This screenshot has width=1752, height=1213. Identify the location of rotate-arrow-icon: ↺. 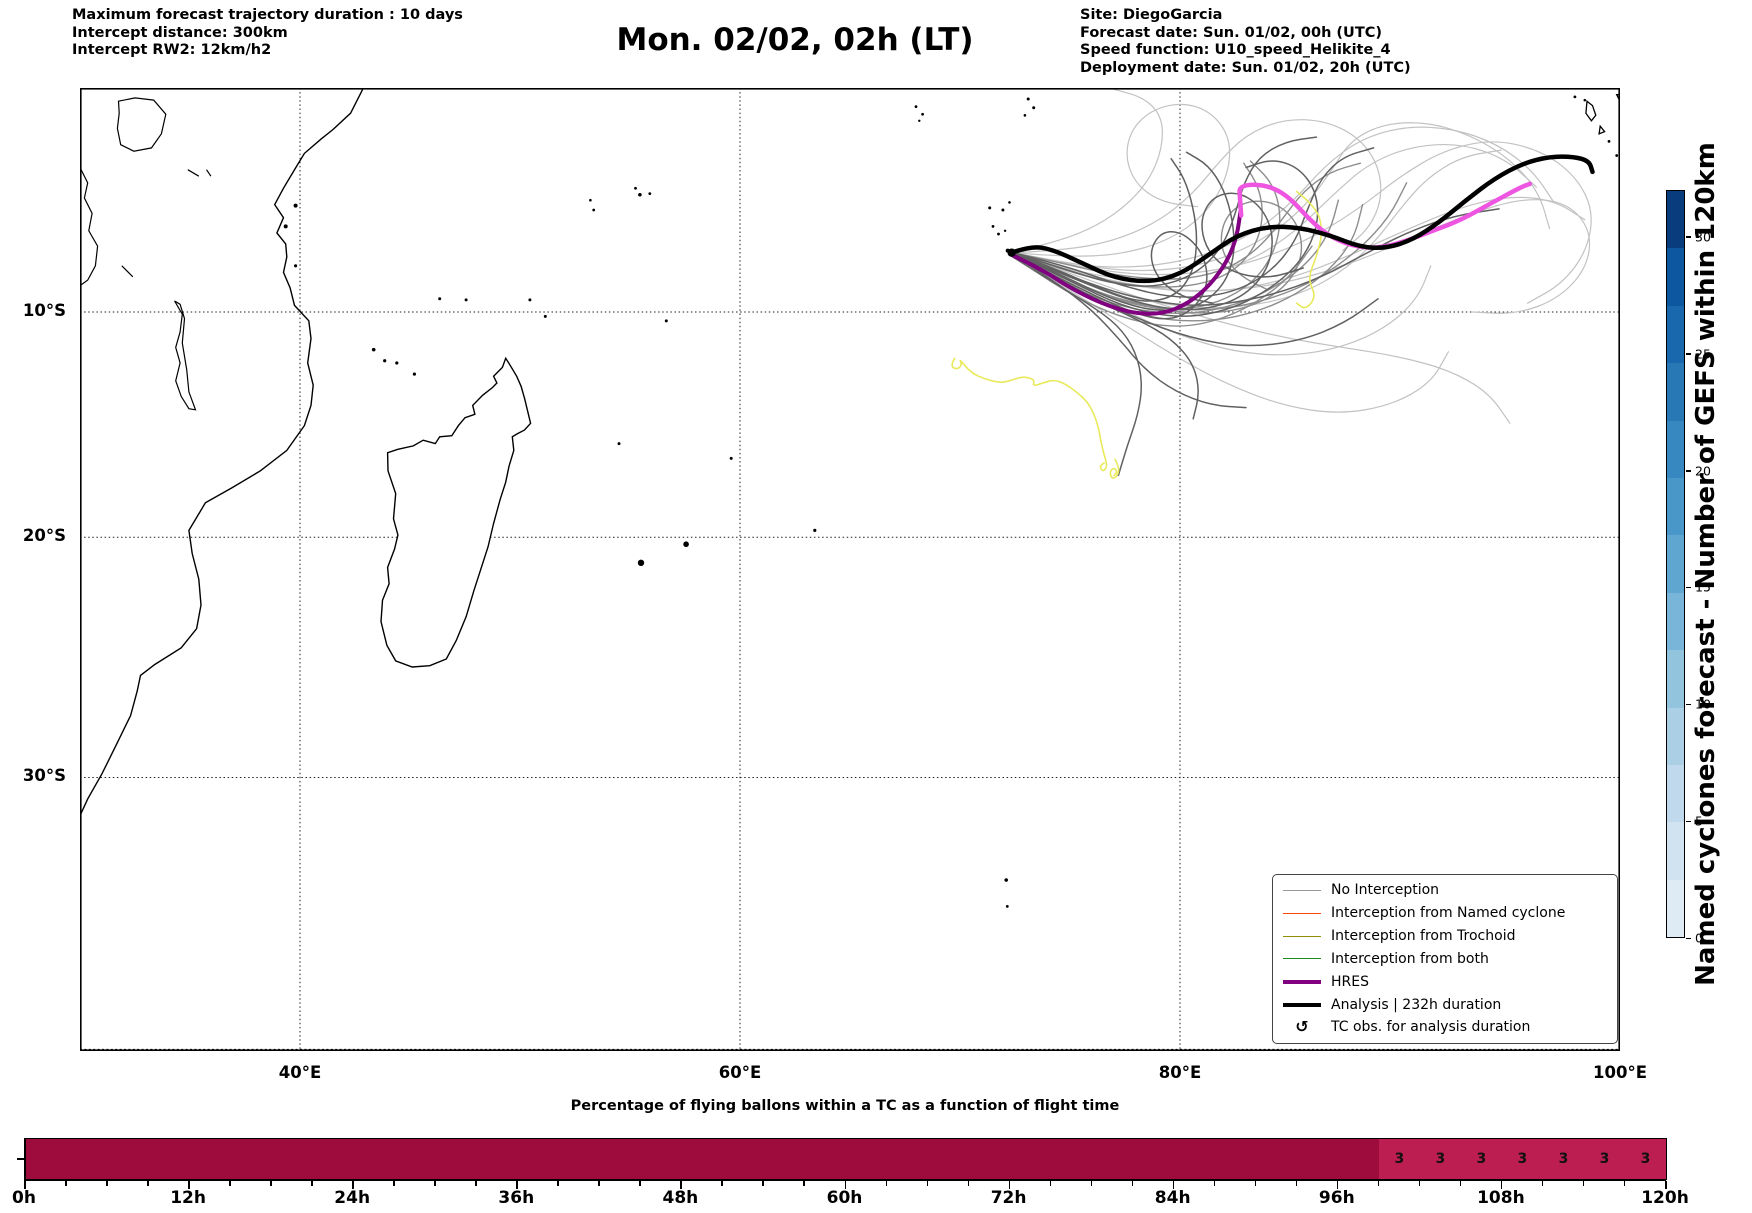
(1302, 1027).